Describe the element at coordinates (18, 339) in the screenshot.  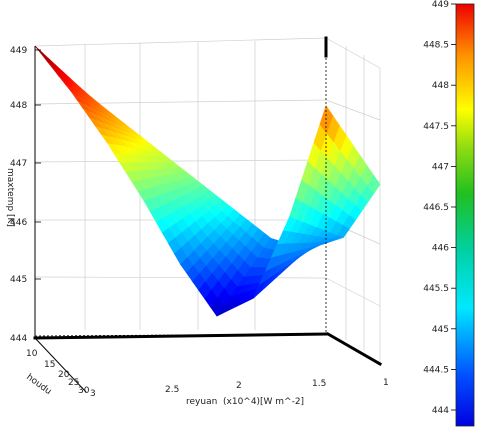
I see `z-tick-label: 444` at that location.